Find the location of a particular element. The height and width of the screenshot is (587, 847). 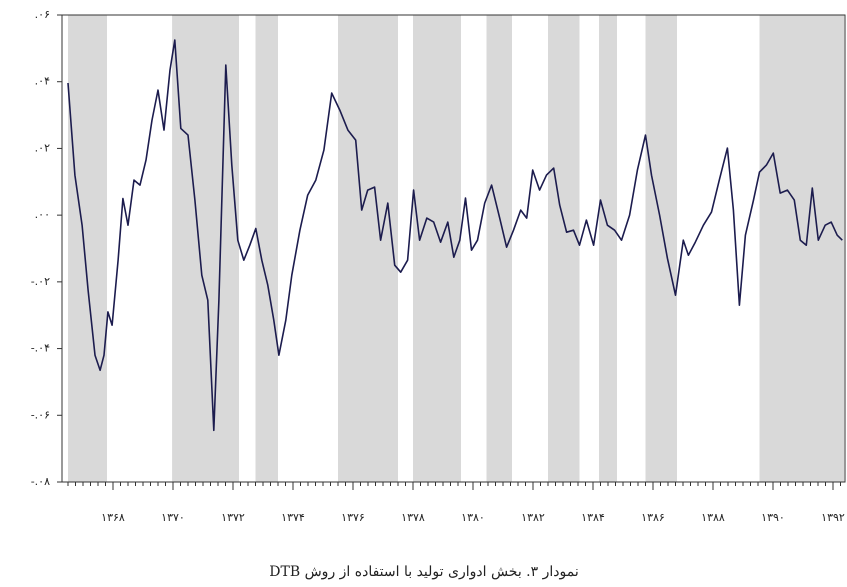

x-tick-label: ۱۳۷۸ is located at coordinates (413, 517).